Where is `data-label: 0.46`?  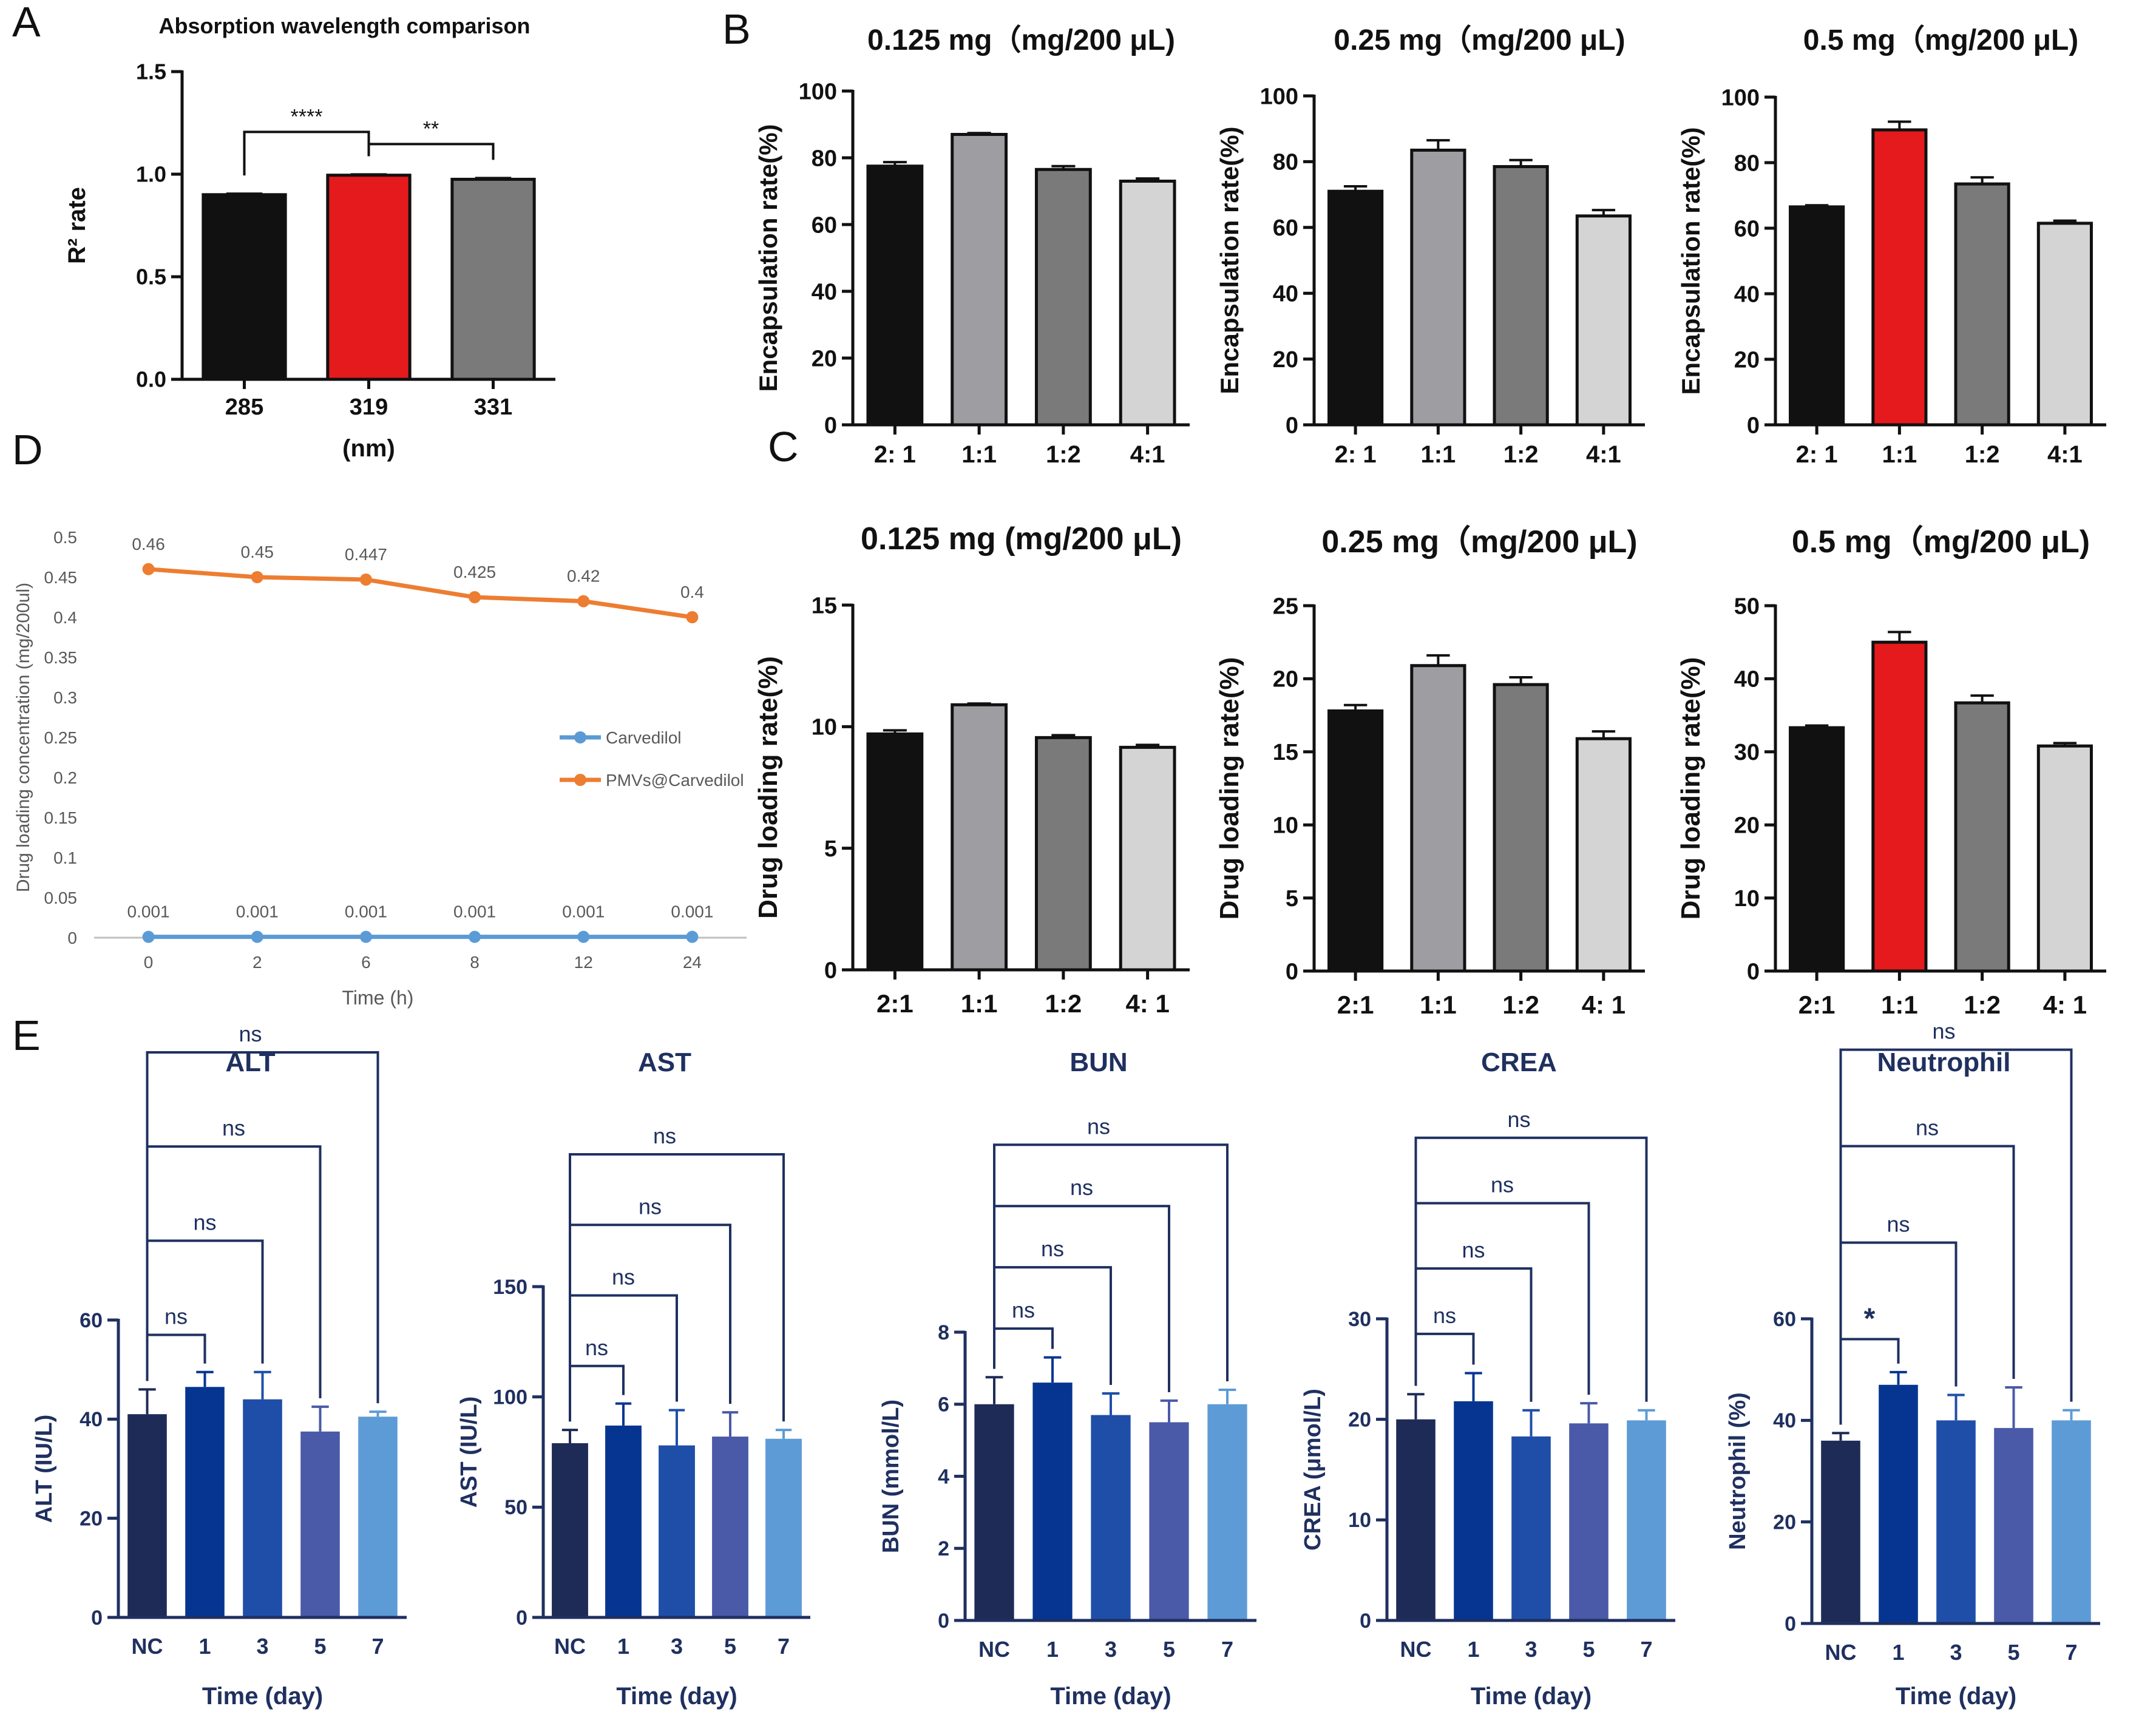
data-label: 0.46 is located at coordinates (148, 544).